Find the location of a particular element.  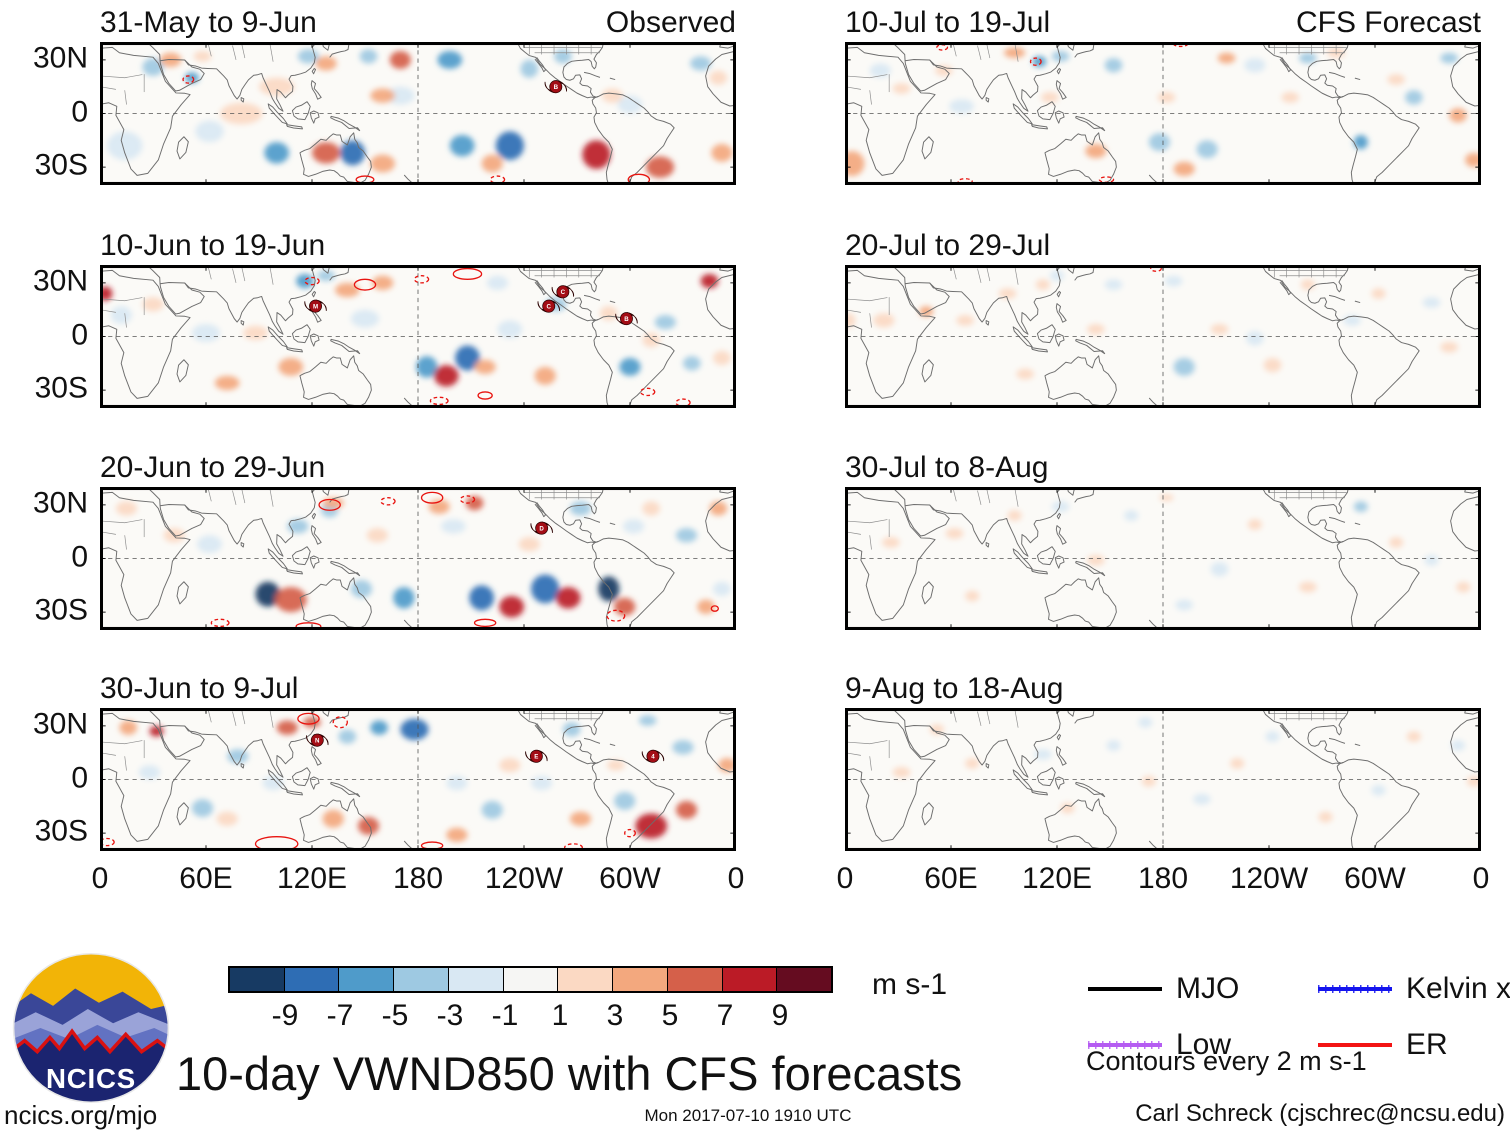

panel-date-range: 20-Jun to 29-Jun is located at coordinates (213, 467).